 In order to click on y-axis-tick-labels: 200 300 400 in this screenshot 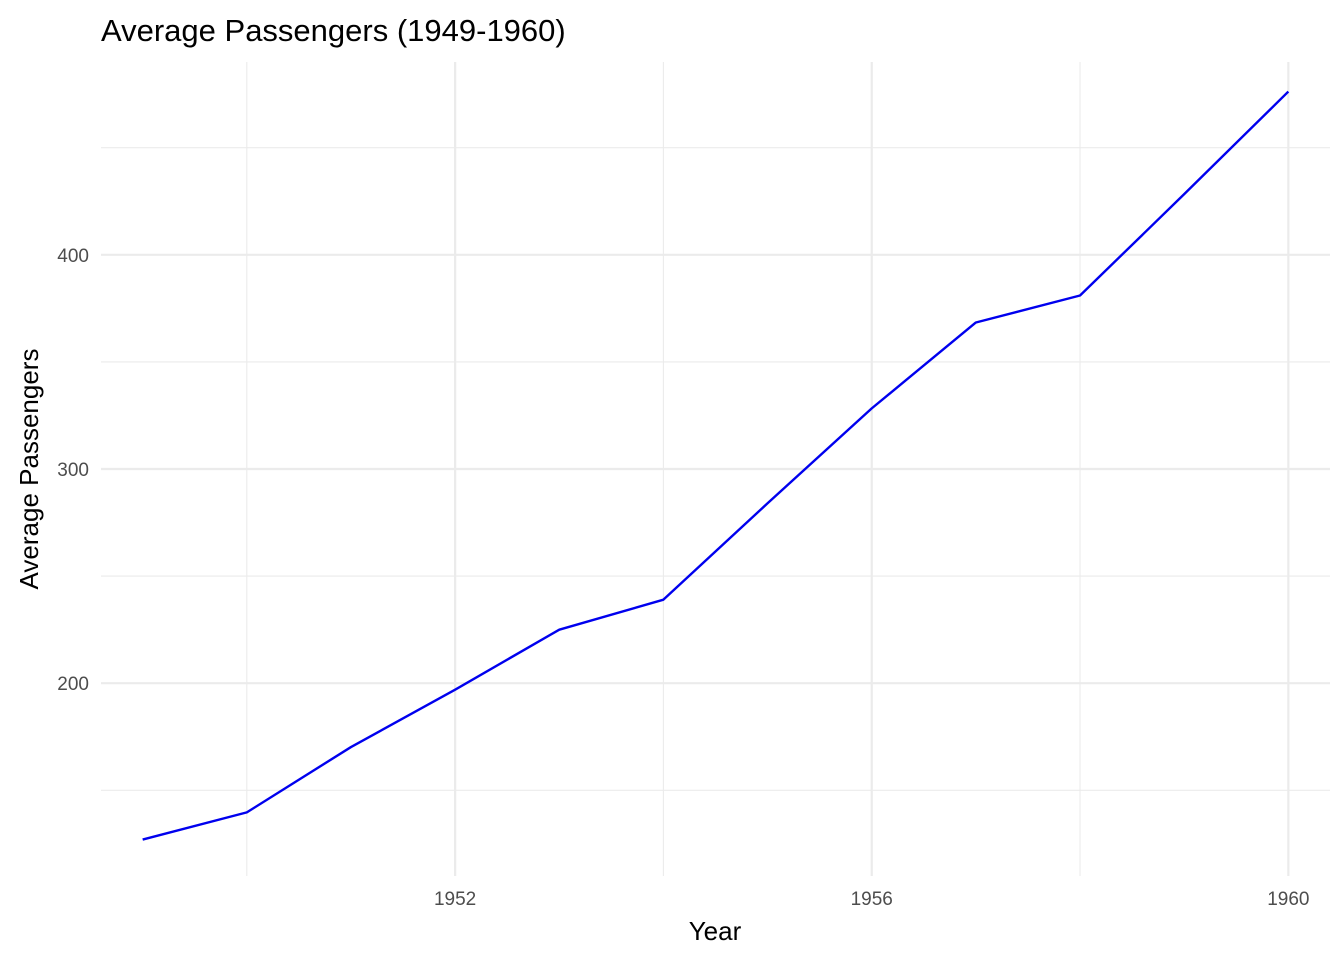, I will do `click(73, 470)`.